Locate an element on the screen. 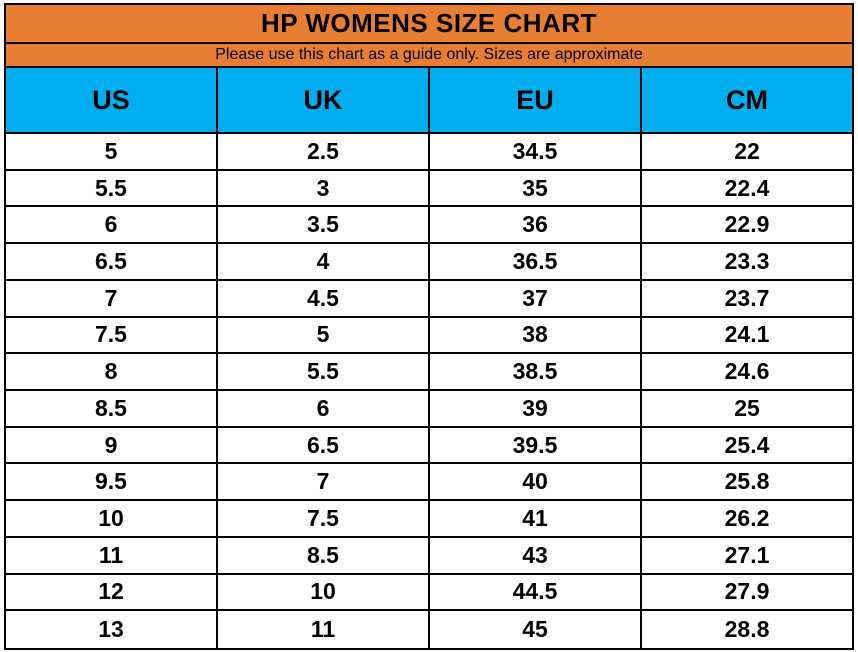 Image resolution: width=858 pixels, height=652 pixels. size-cell-uk: 7.5 is located at coordinates (324, 519).